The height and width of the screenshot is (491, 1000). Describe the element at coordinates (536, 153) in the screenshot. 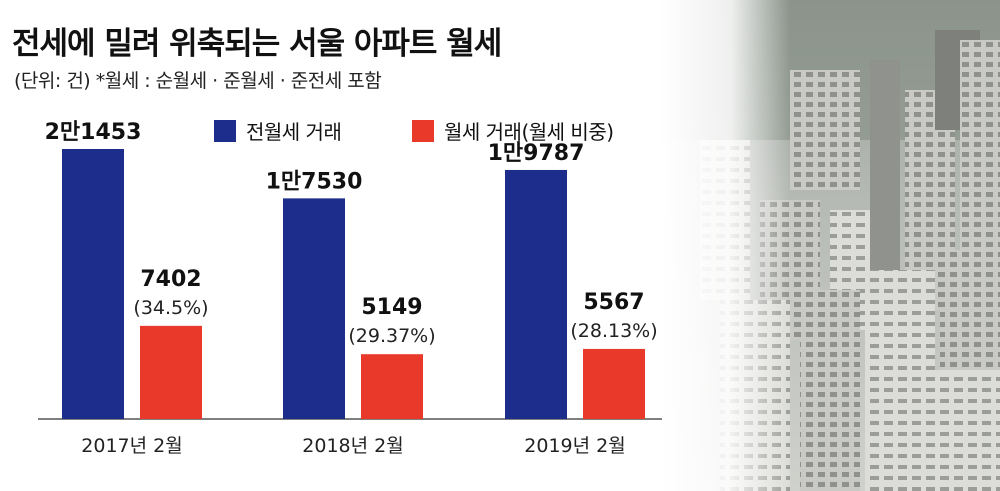

I see `data-label-rental-total: 1만9787` at that location.